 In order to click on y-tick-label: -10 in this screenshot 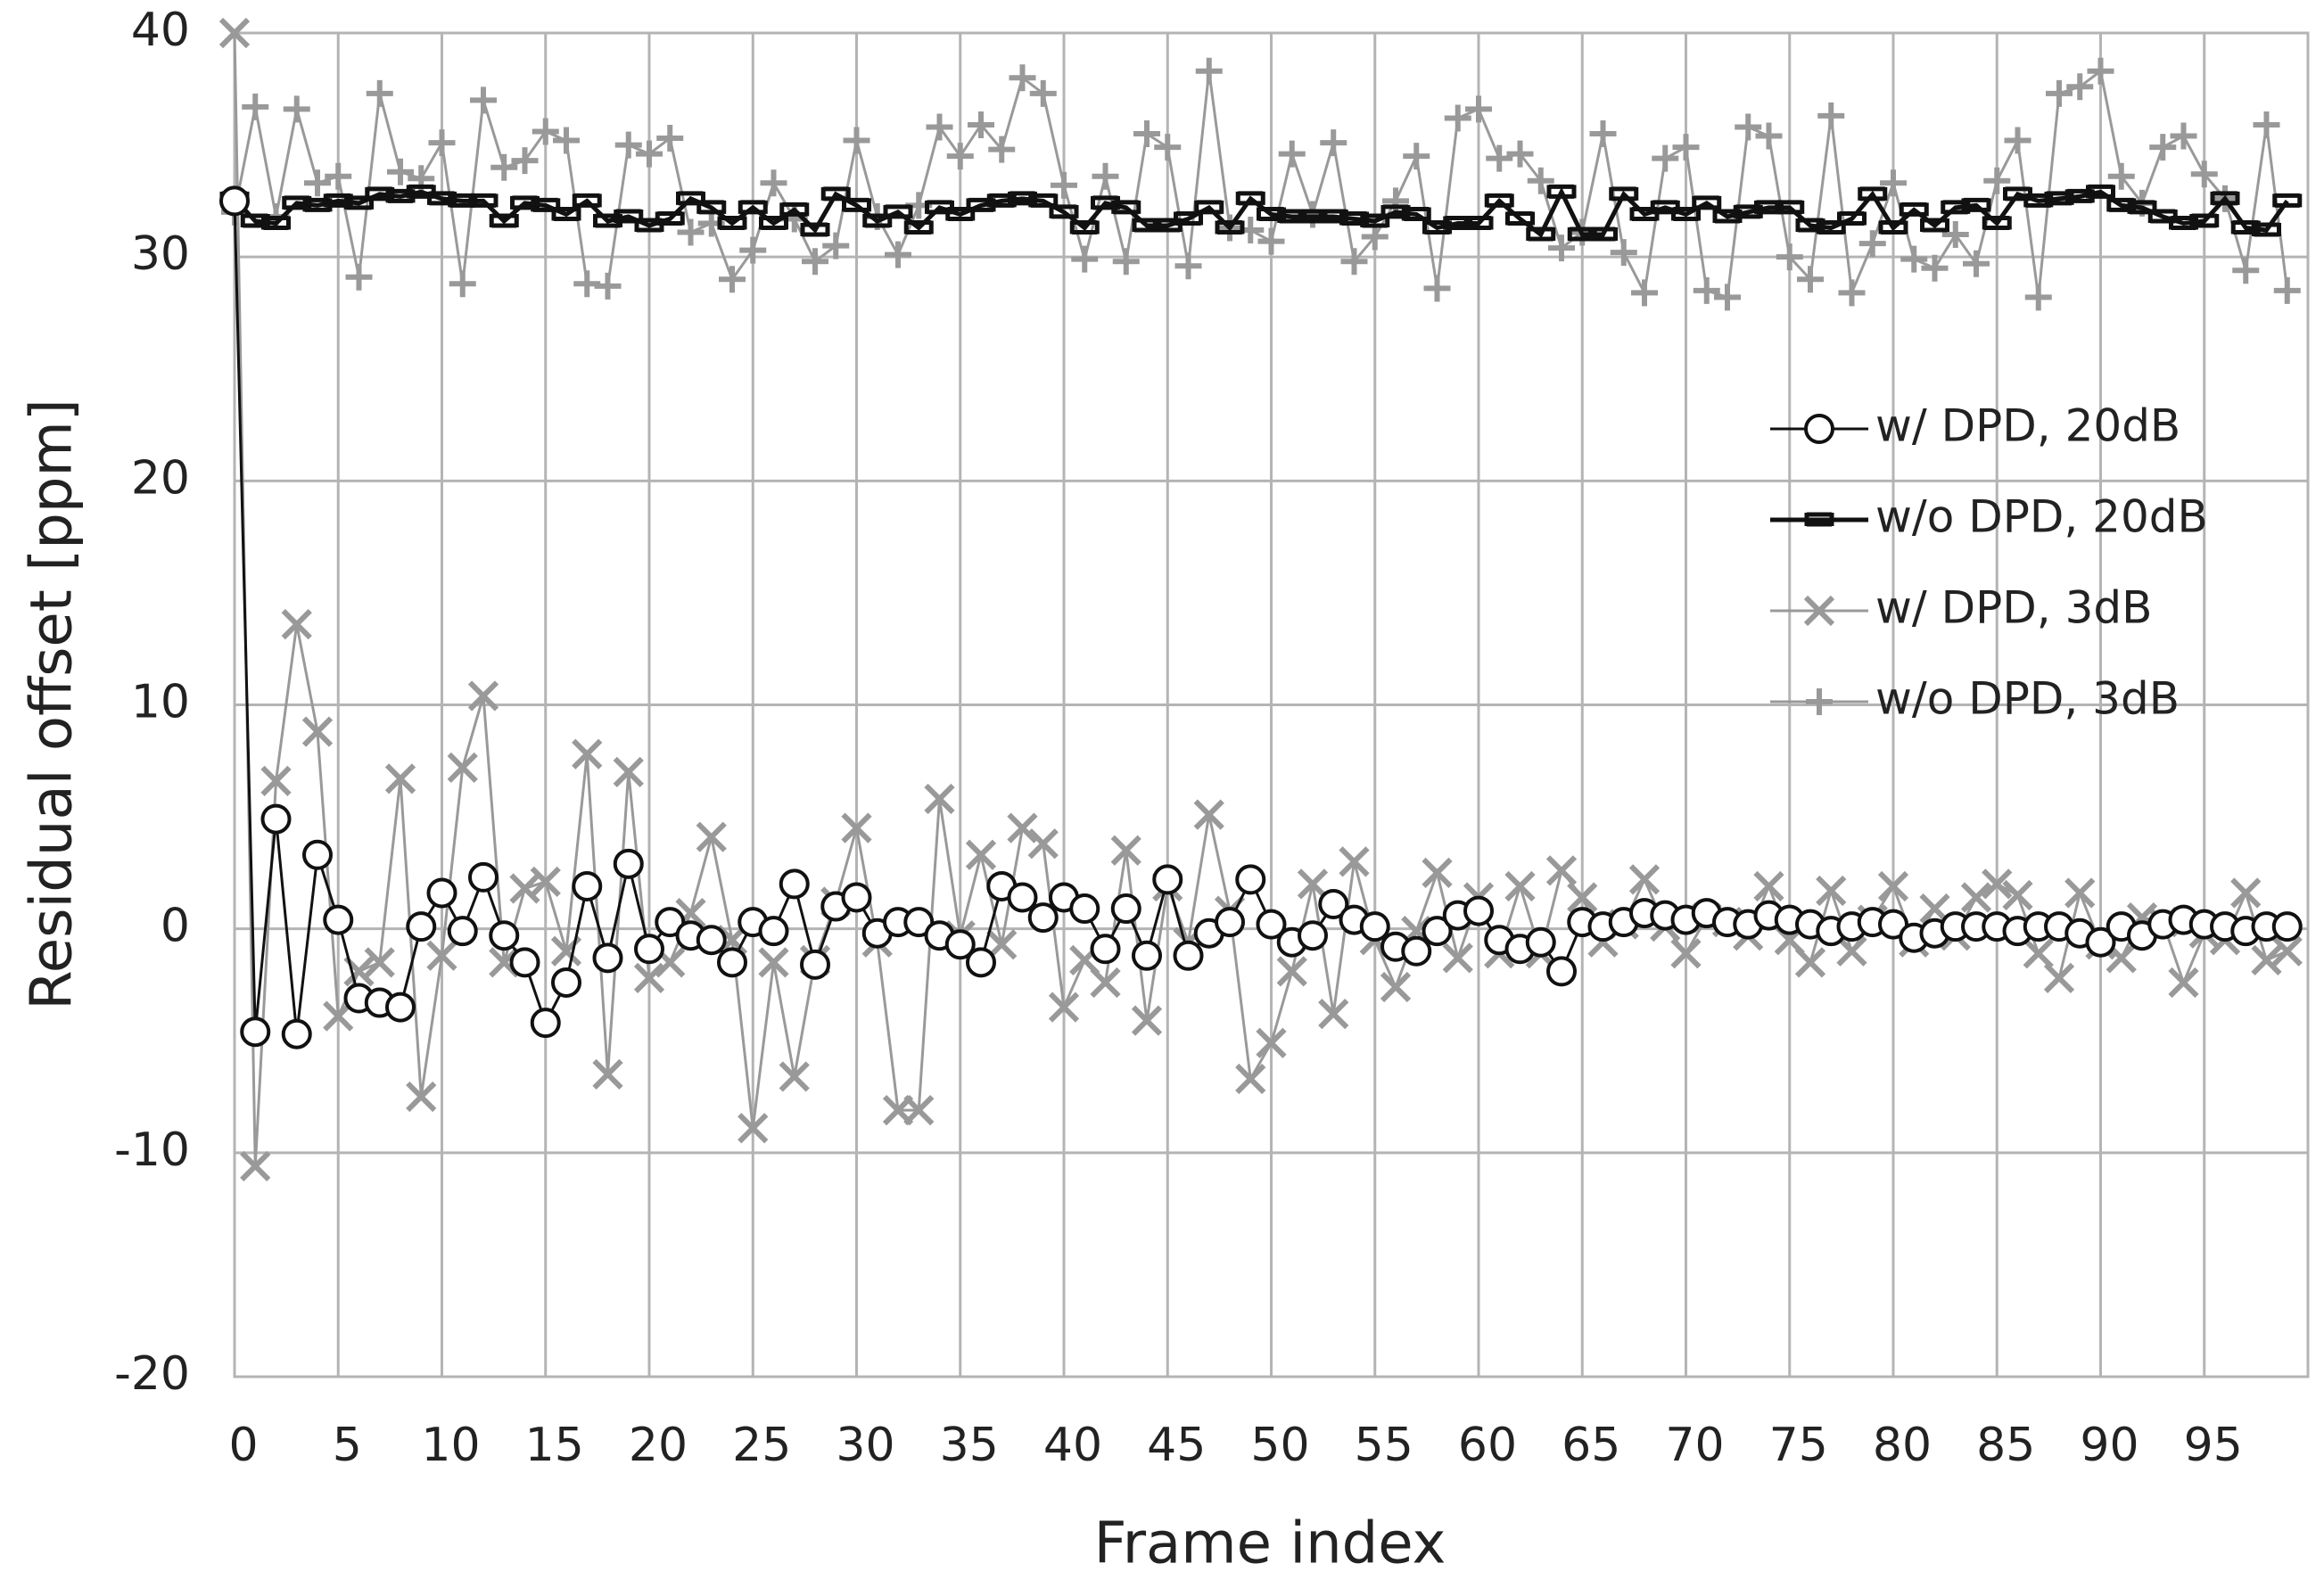, I will do `click(152, 1150)`.